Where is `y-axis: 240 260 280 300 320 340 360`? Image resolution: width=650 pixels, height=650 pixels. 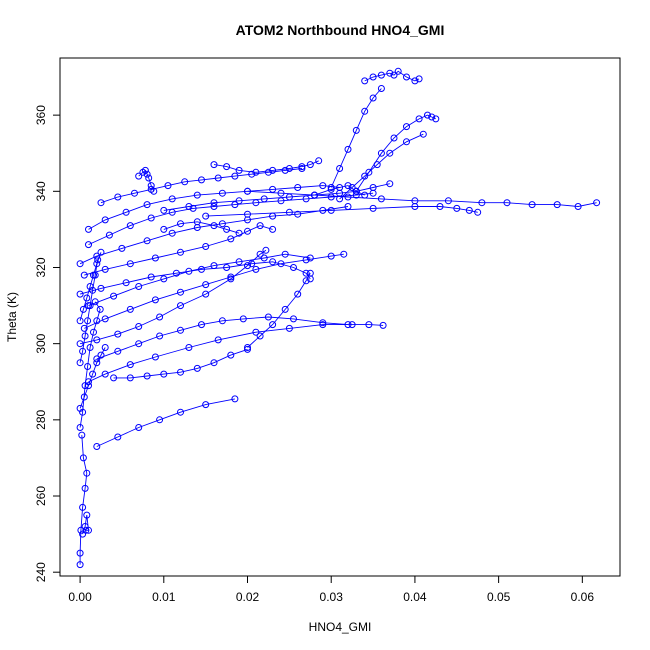
y-axis: 240 260 280 300 320 340 360 is located at coordinates (47, 343).